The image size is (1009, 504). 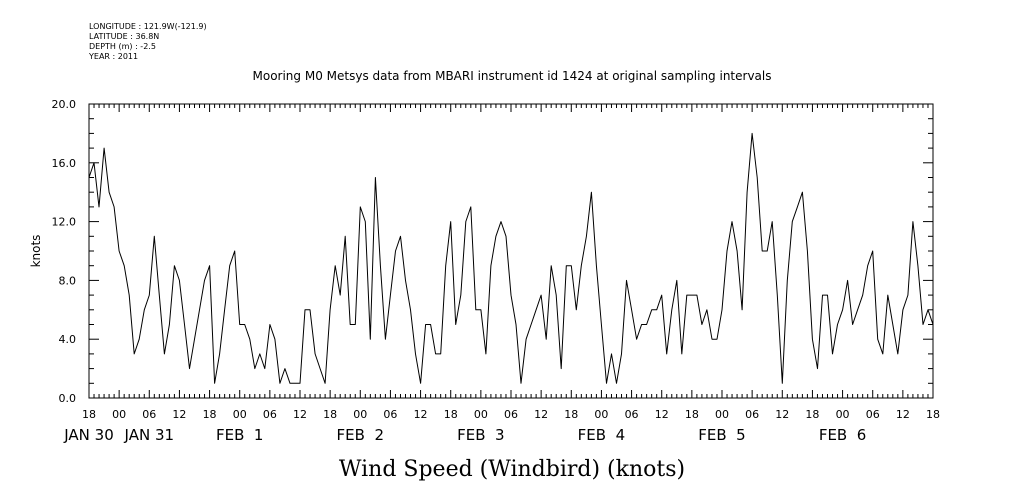 I want to click on y-tick-label: 20.0, so click(x=64, y=104).